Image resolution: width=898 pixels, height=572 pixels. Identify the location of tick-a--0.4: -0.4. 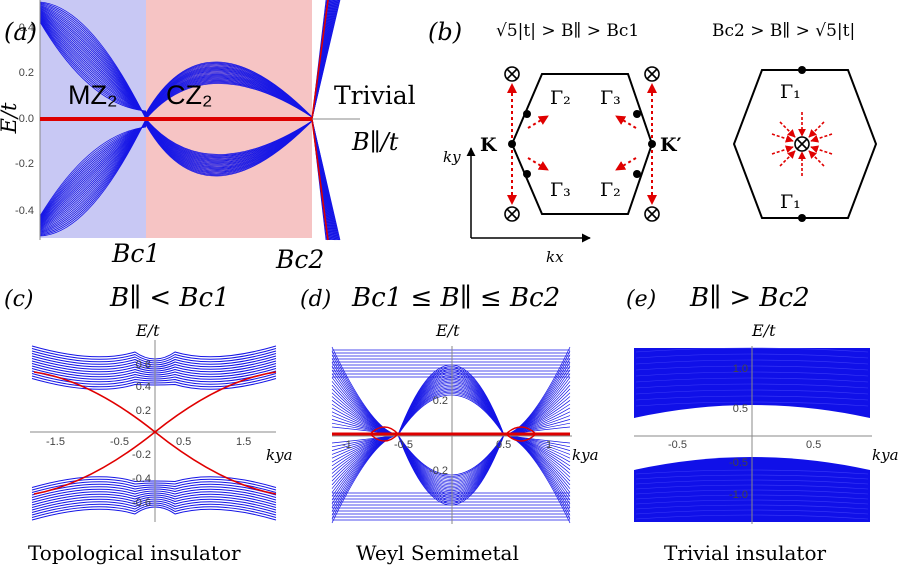
(24, 211).